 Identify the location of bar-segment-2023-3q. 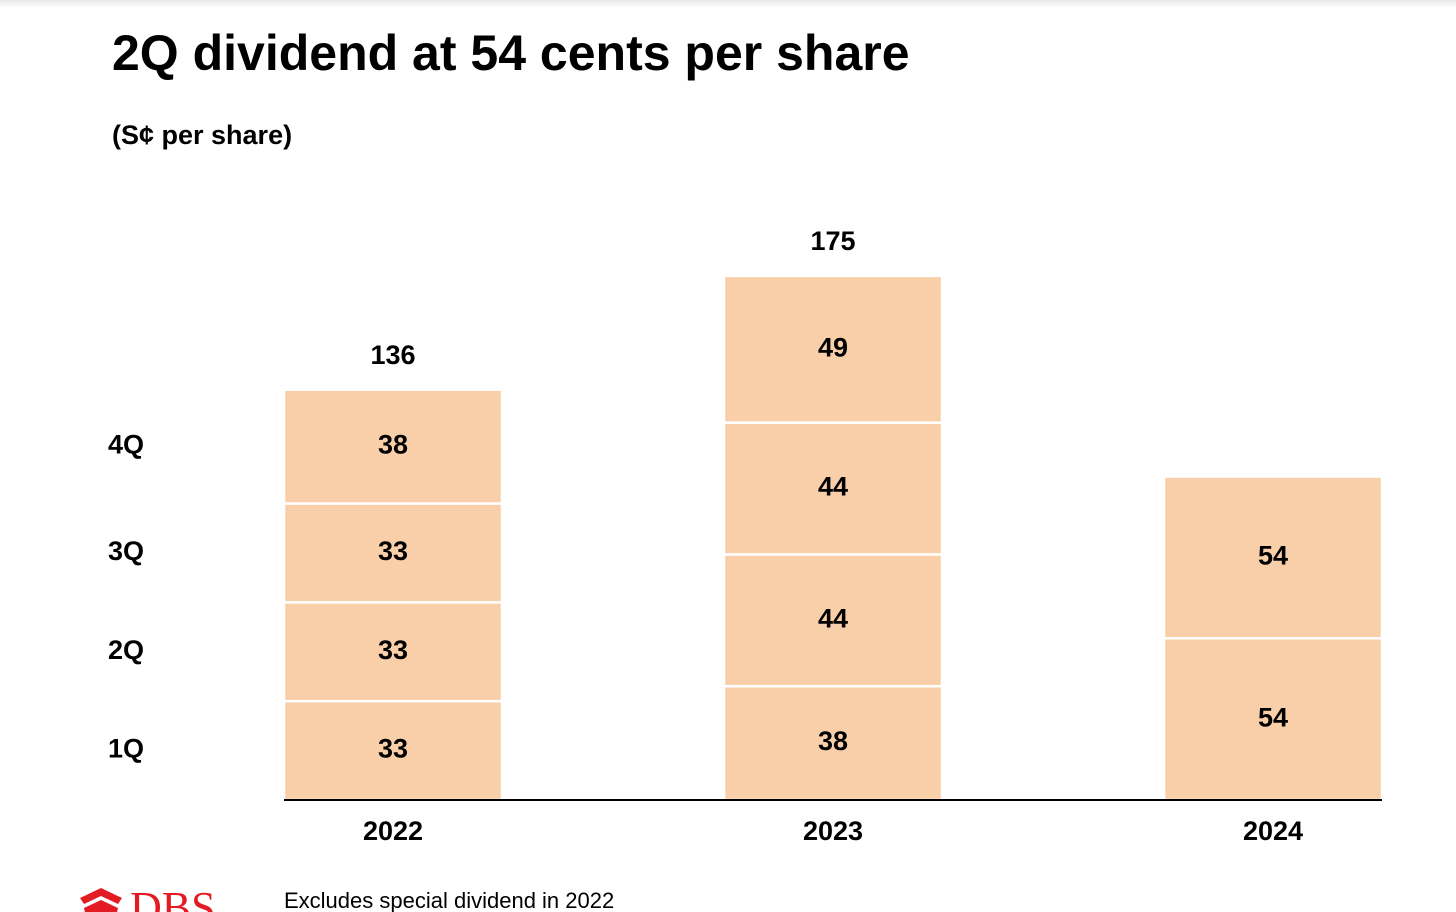
(833, 488).